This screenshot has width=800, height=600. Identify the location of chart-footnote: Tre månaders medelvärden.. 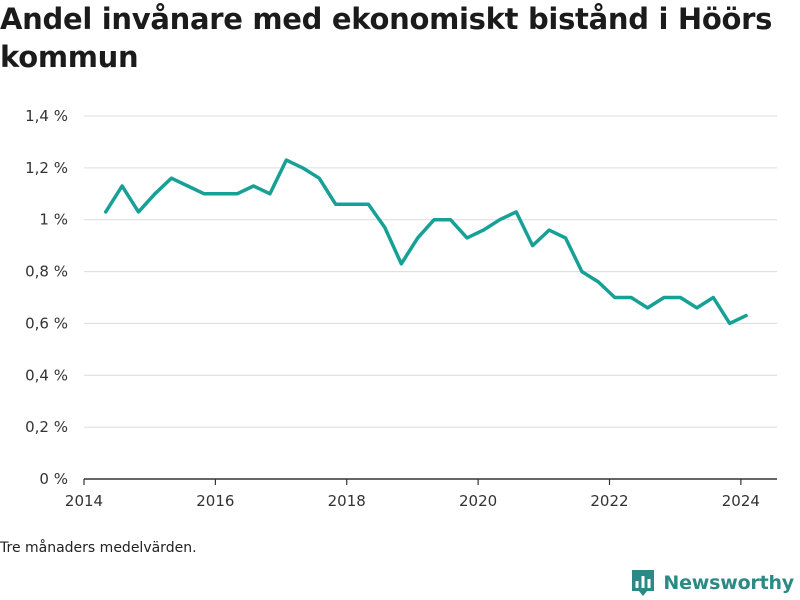
(98, 548).